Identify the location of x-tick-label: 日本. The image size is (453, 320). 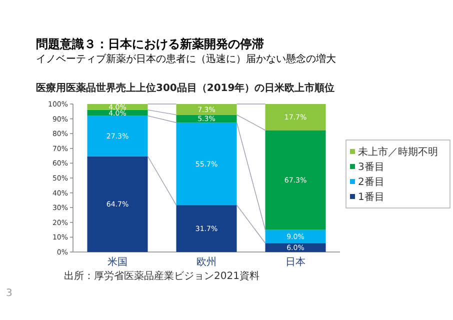
(296, 262).